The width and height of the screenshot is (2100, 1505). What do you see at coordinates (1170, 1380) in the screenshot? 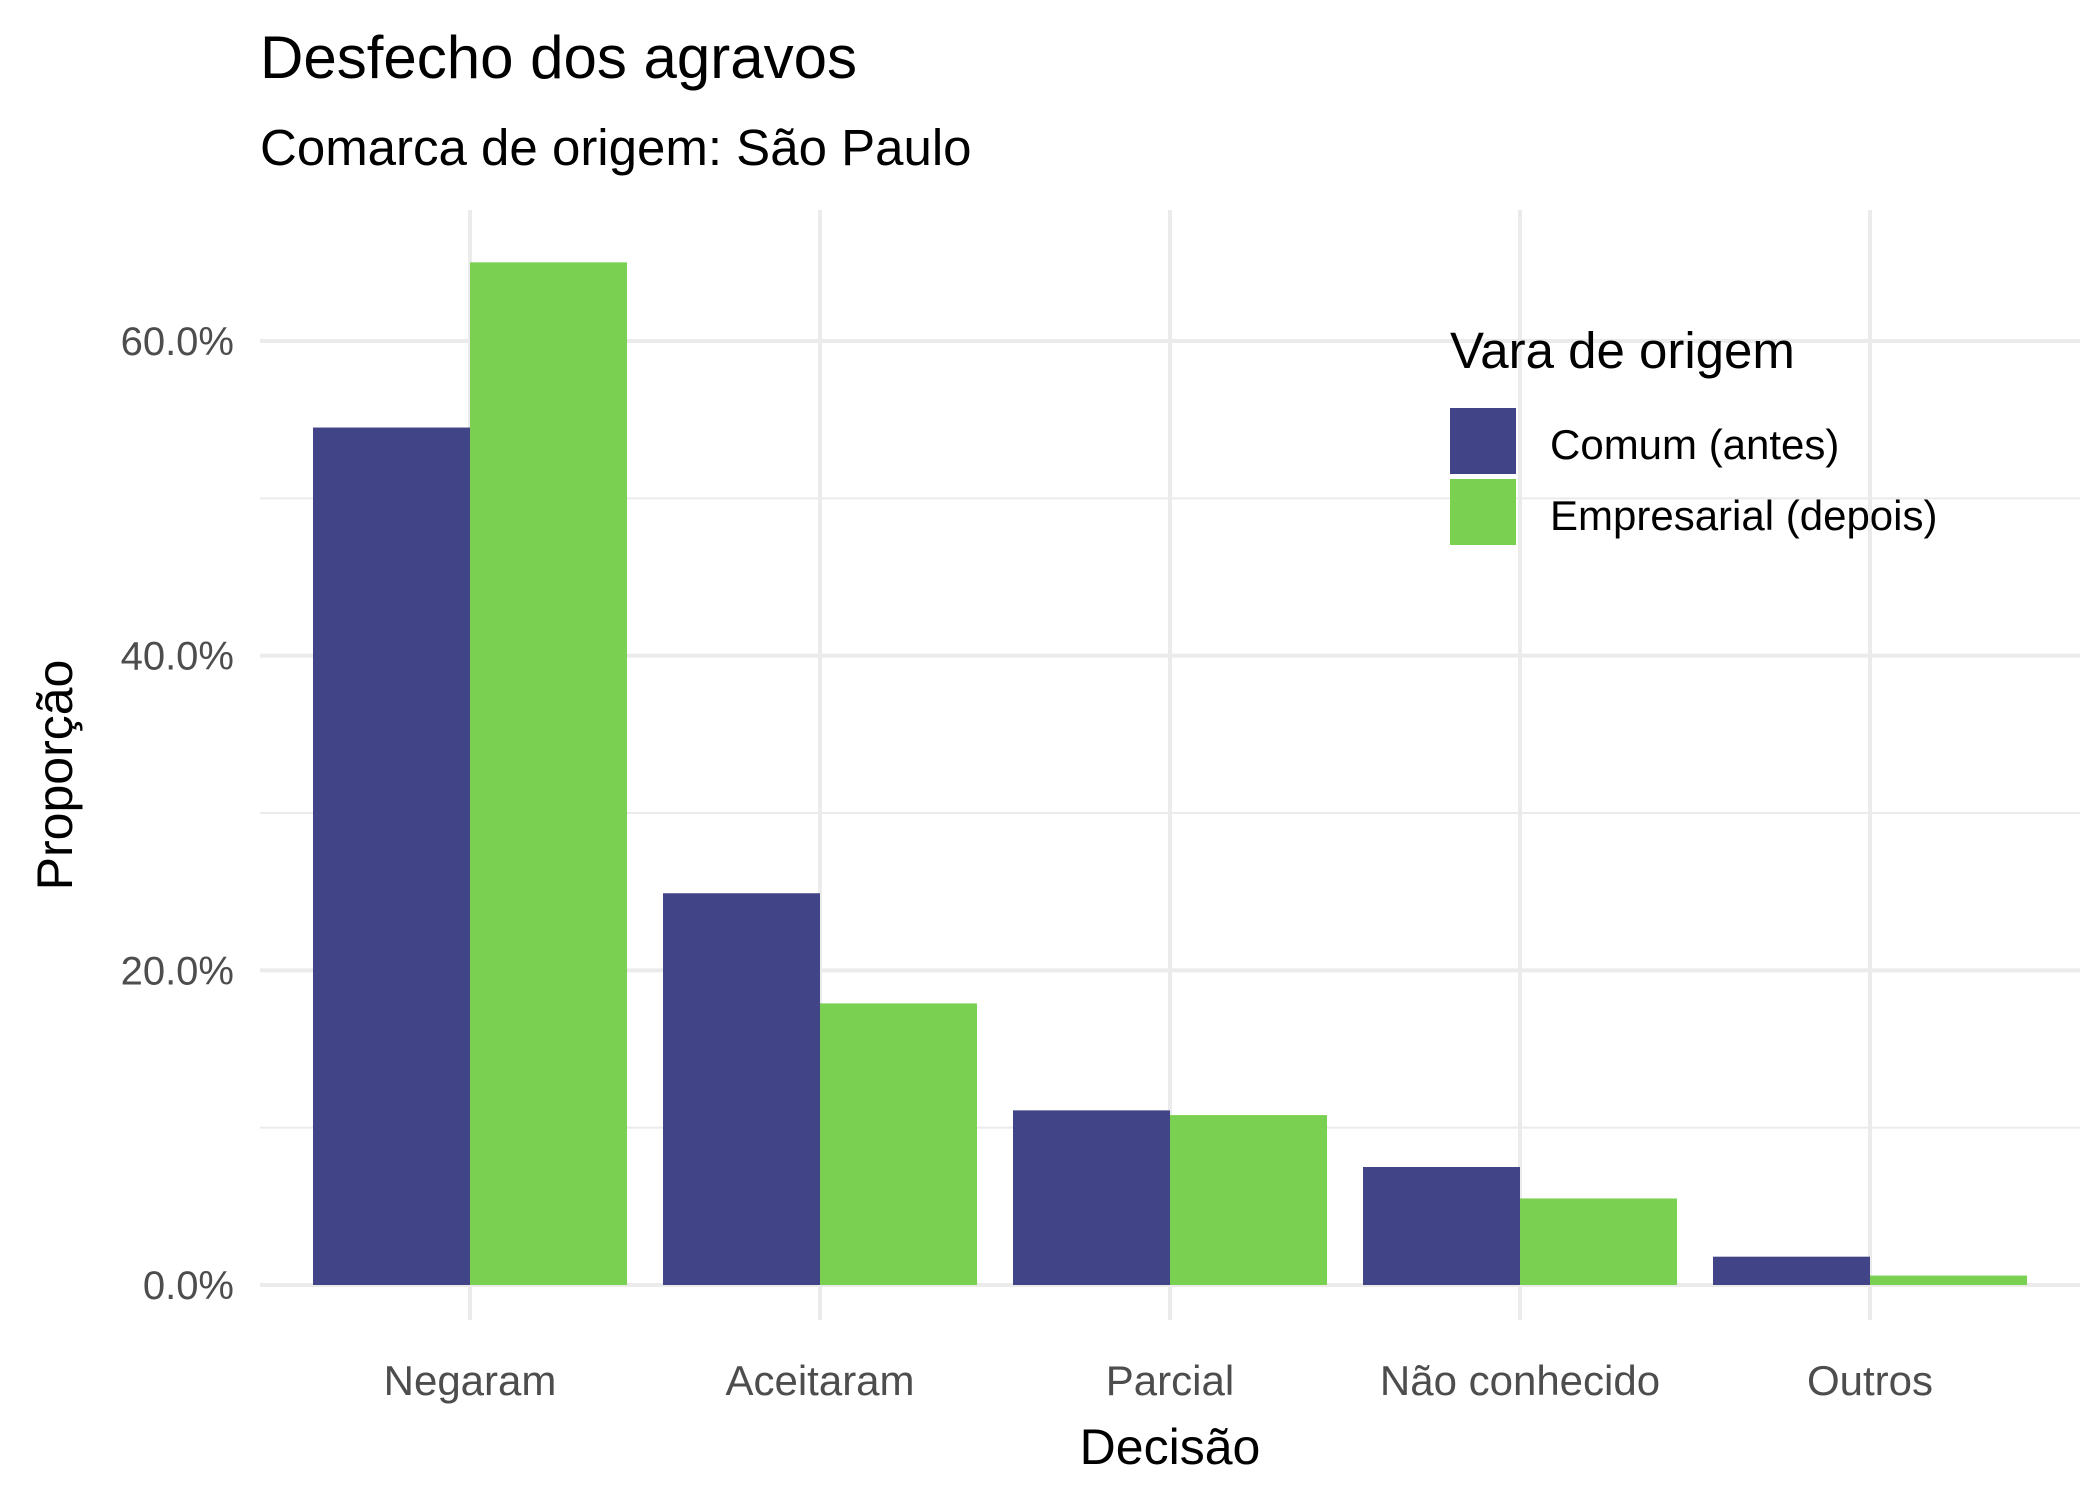
I see `x-tick-label: Parcial` at bounding box center [1170, 1380].